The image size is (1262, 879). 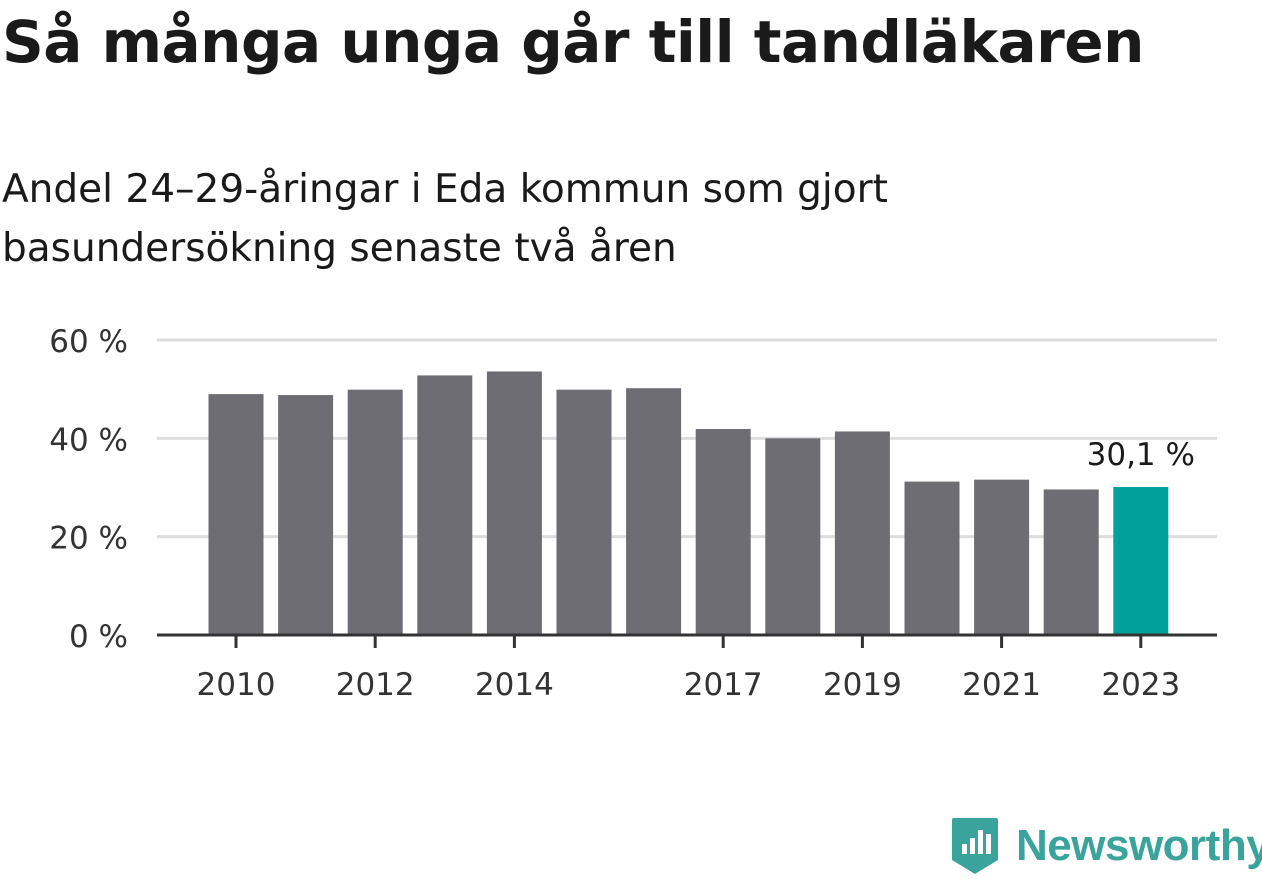 What do you see at coordinates (1001, 685) in the screenshot?
I see `x-tick-label: 2021` at bounding box center [1001, 685].